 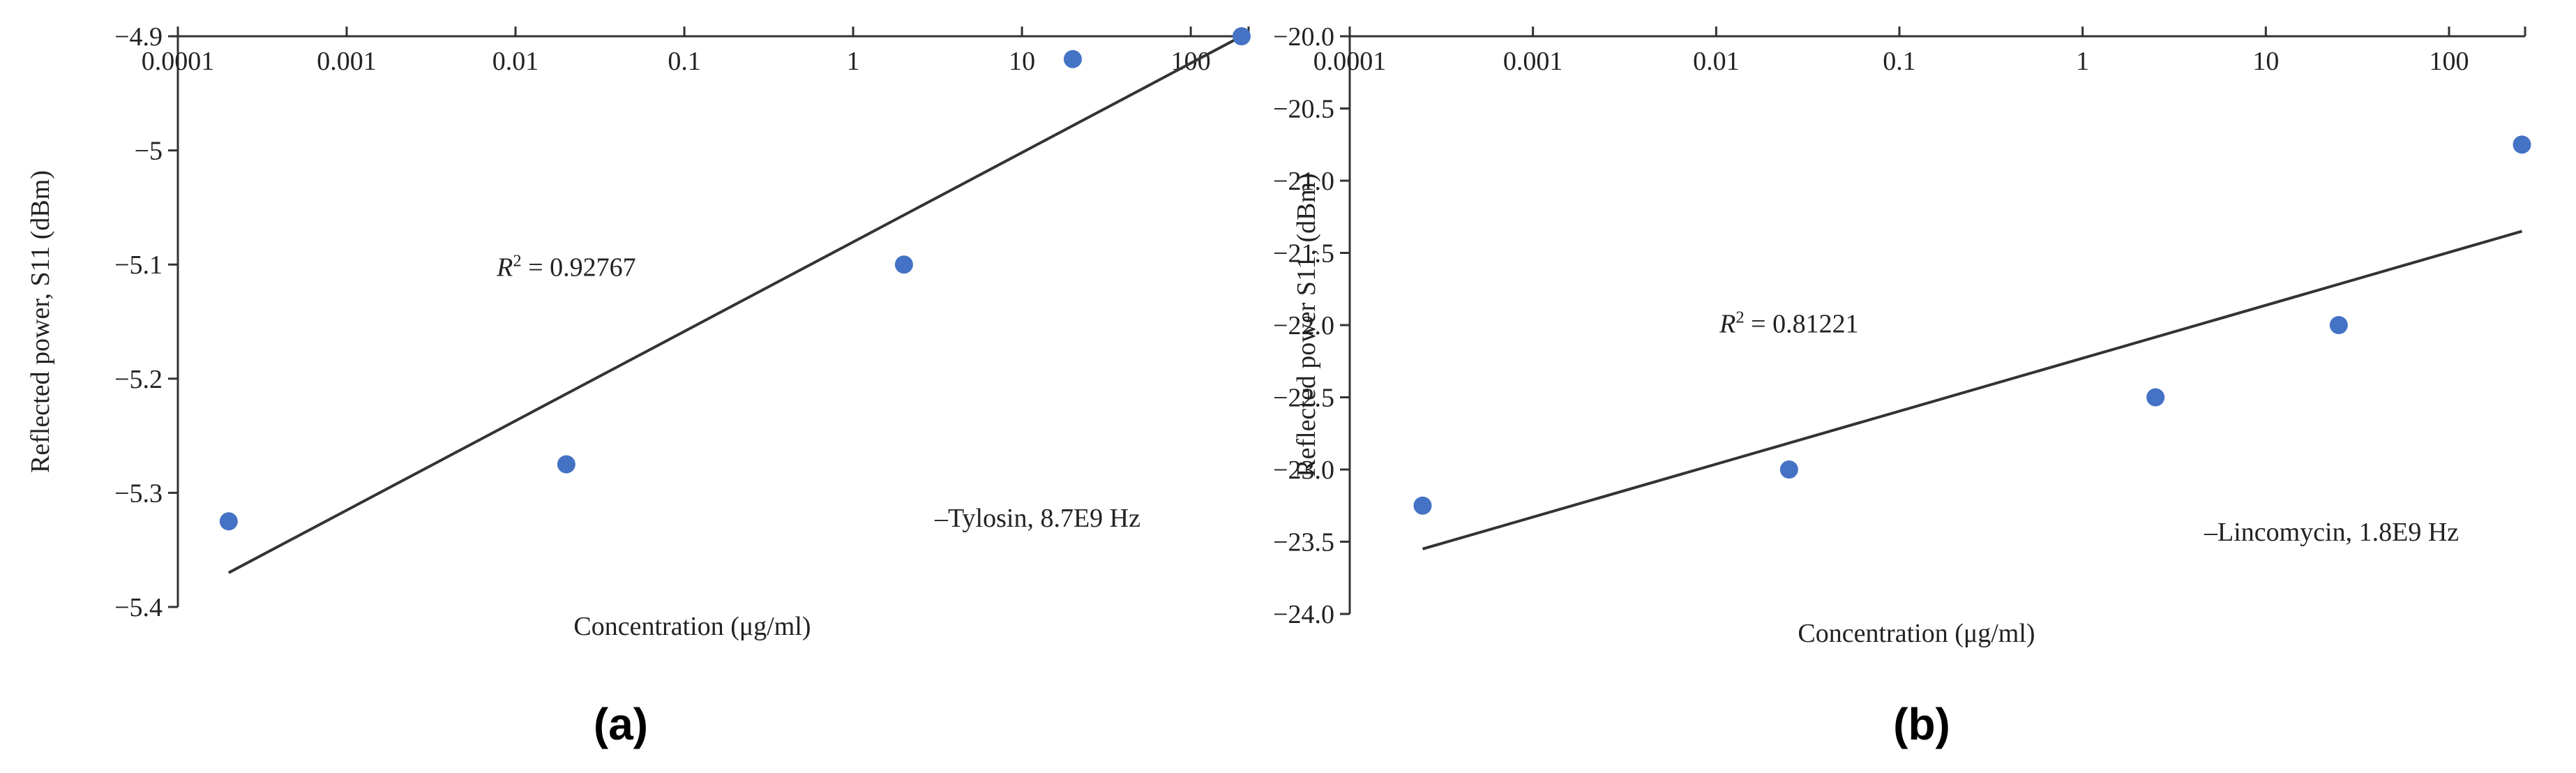 I want to click on y-tick-label: −4.9, so click(x=138, y=37).